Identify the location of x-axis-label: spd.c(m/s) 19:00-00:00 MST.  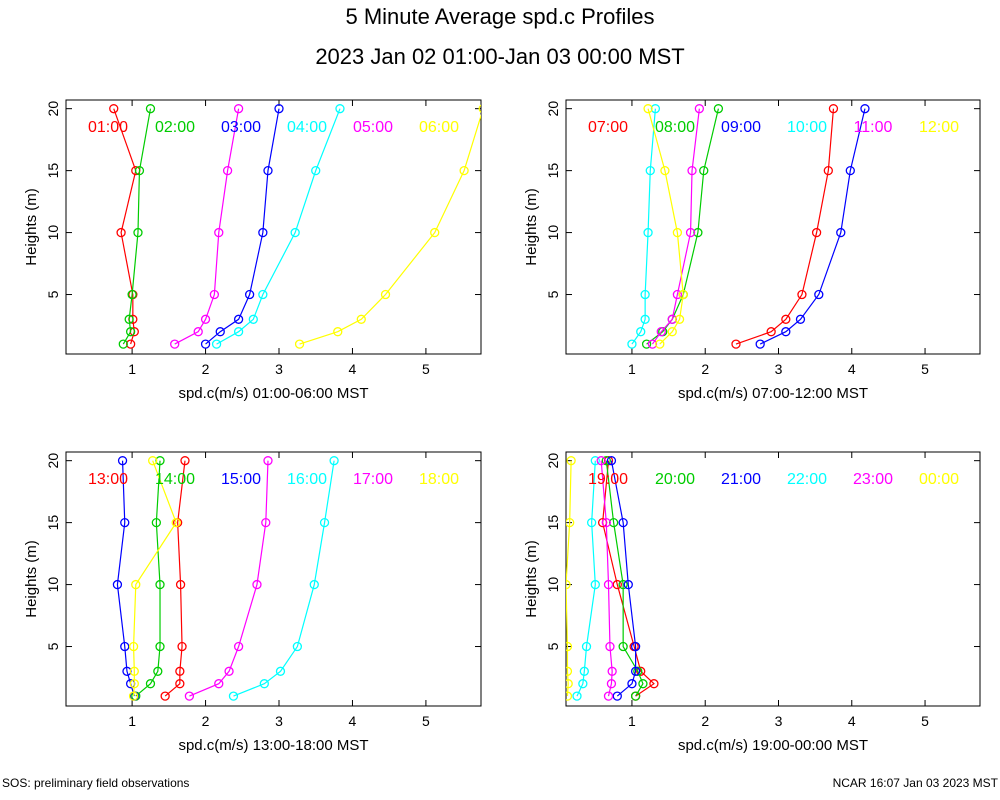
(773, 745).